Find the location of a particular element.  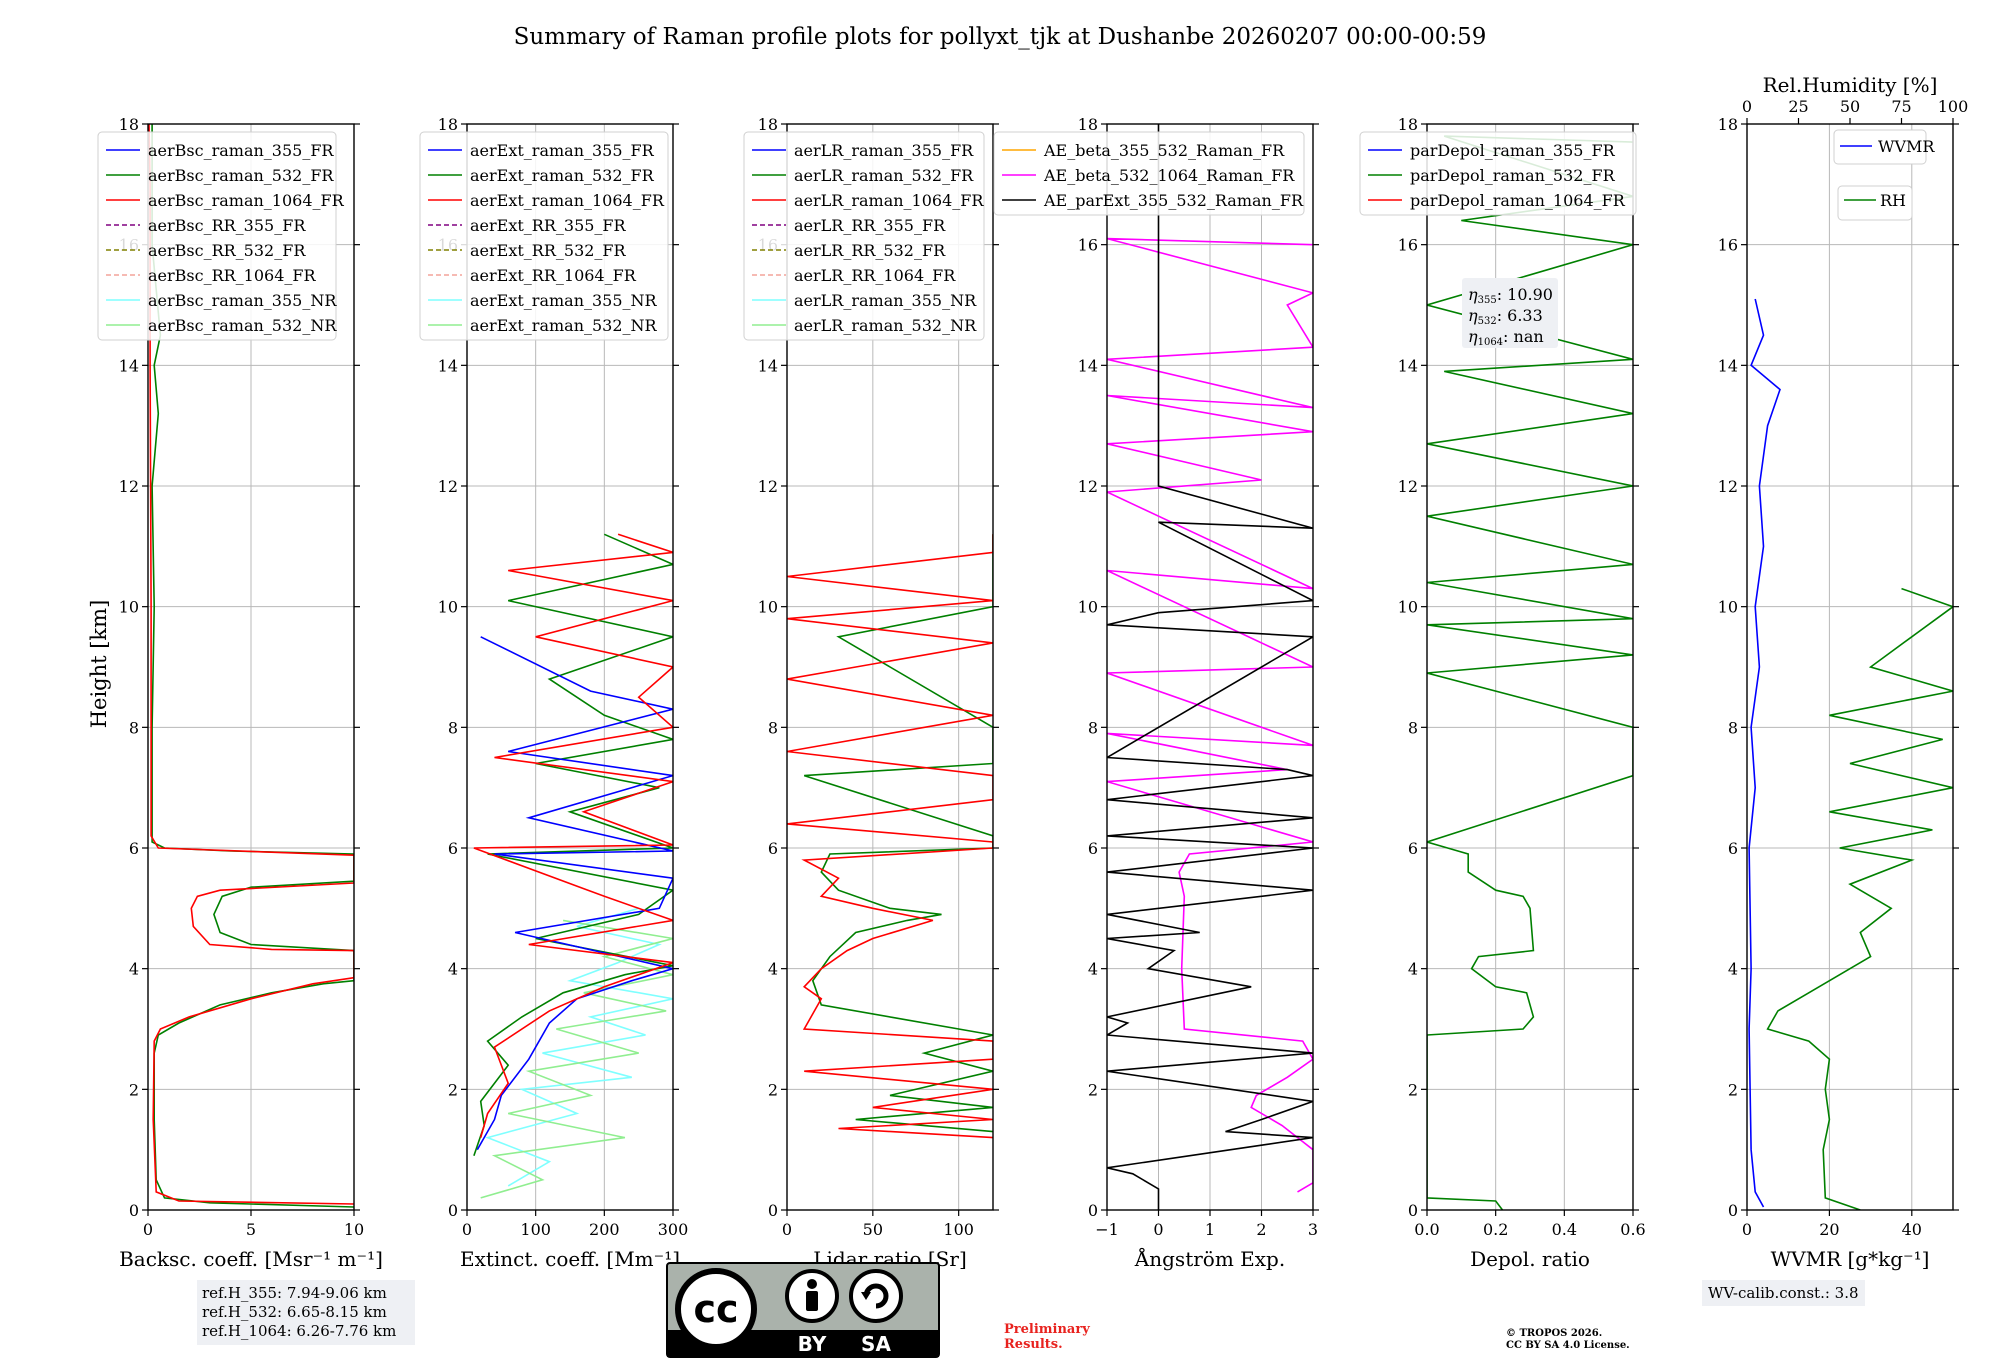

legend-entry: aerExt_RR_355_FR is located at coordinates (548, 225).